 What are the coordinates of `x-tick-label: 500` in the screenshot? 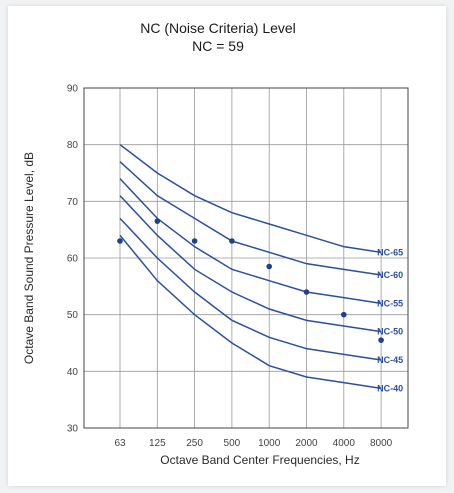 It's located at (232, 443).